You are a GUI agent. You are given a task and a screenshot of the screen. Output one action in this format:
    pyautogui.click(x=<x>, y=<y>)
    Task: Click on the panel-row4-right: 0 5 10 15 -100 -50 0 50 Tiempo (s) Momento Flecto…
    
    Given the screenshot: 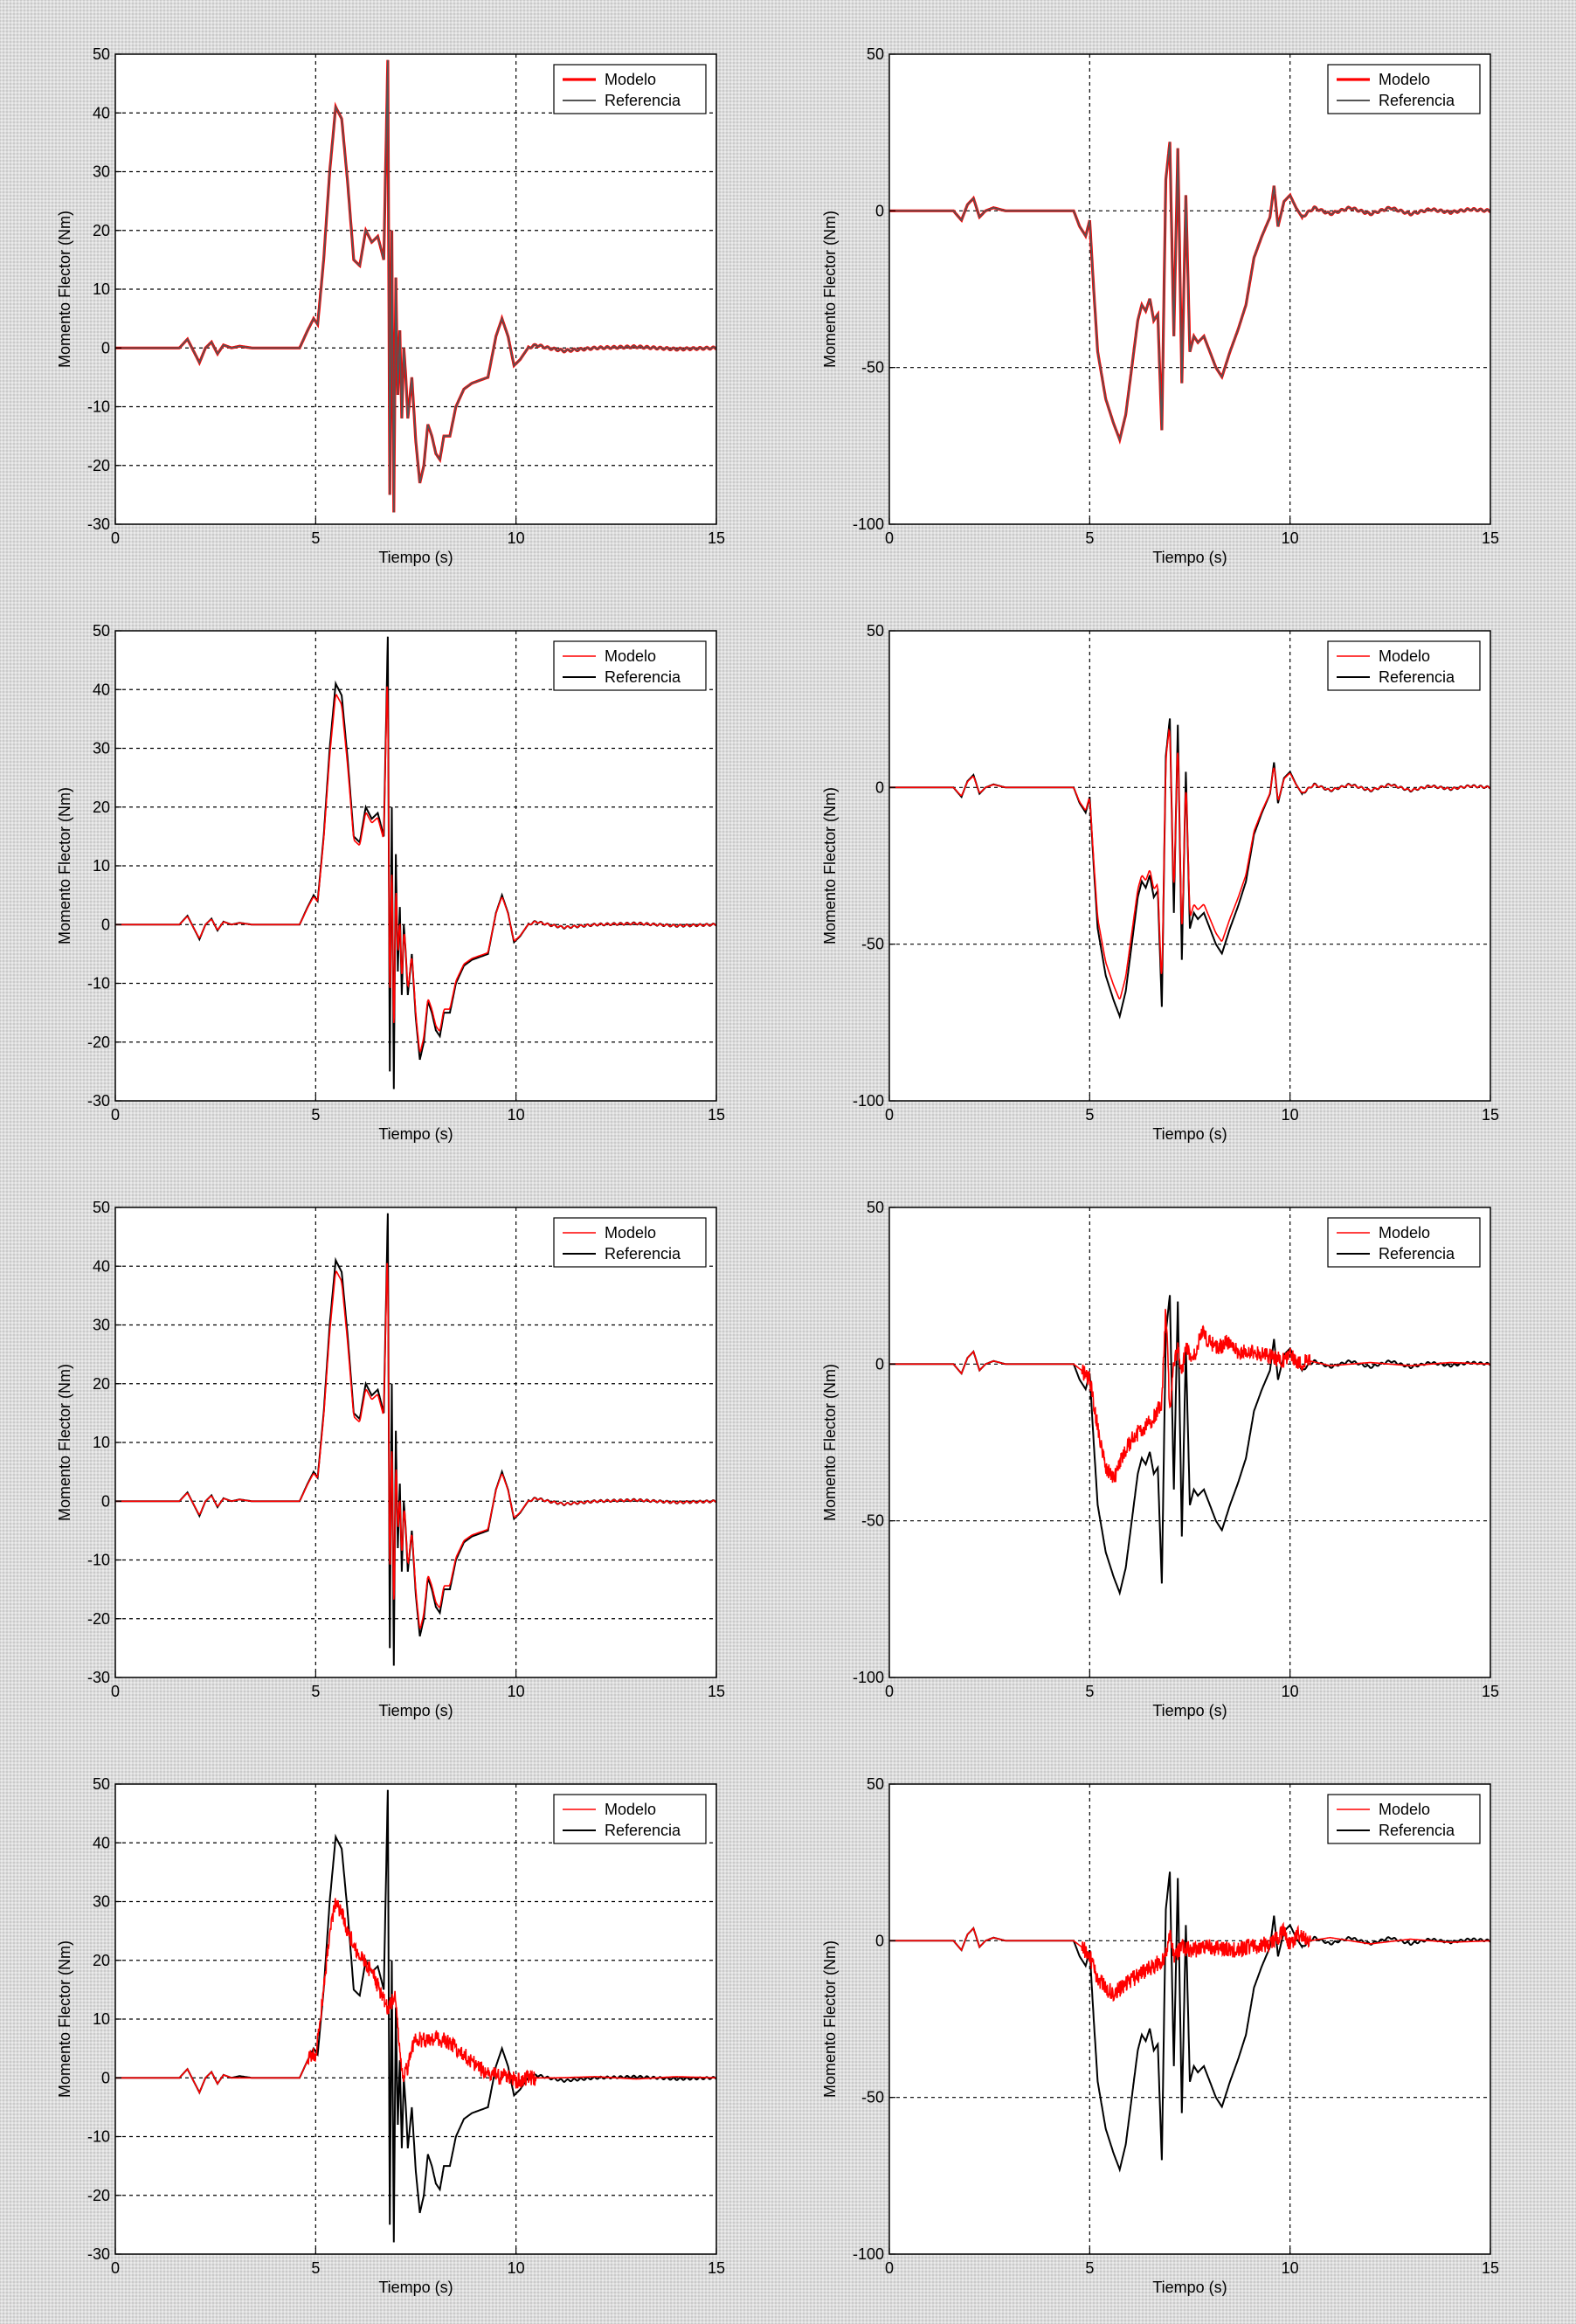 What is the action you would take?
    pyautogui.click(x=1160, y=2036)
    